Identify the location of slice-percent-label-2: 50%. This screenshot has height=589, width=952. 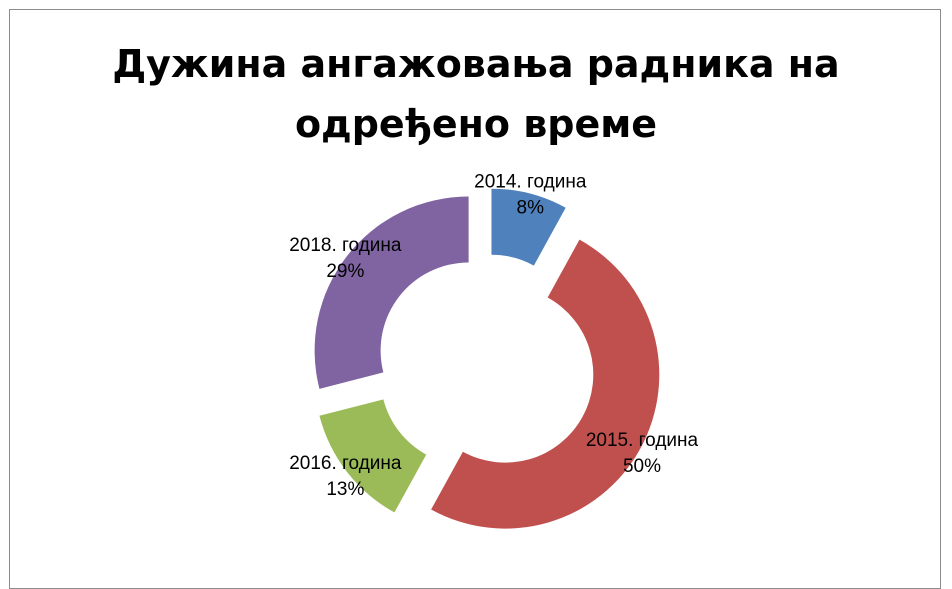
(642, 466).